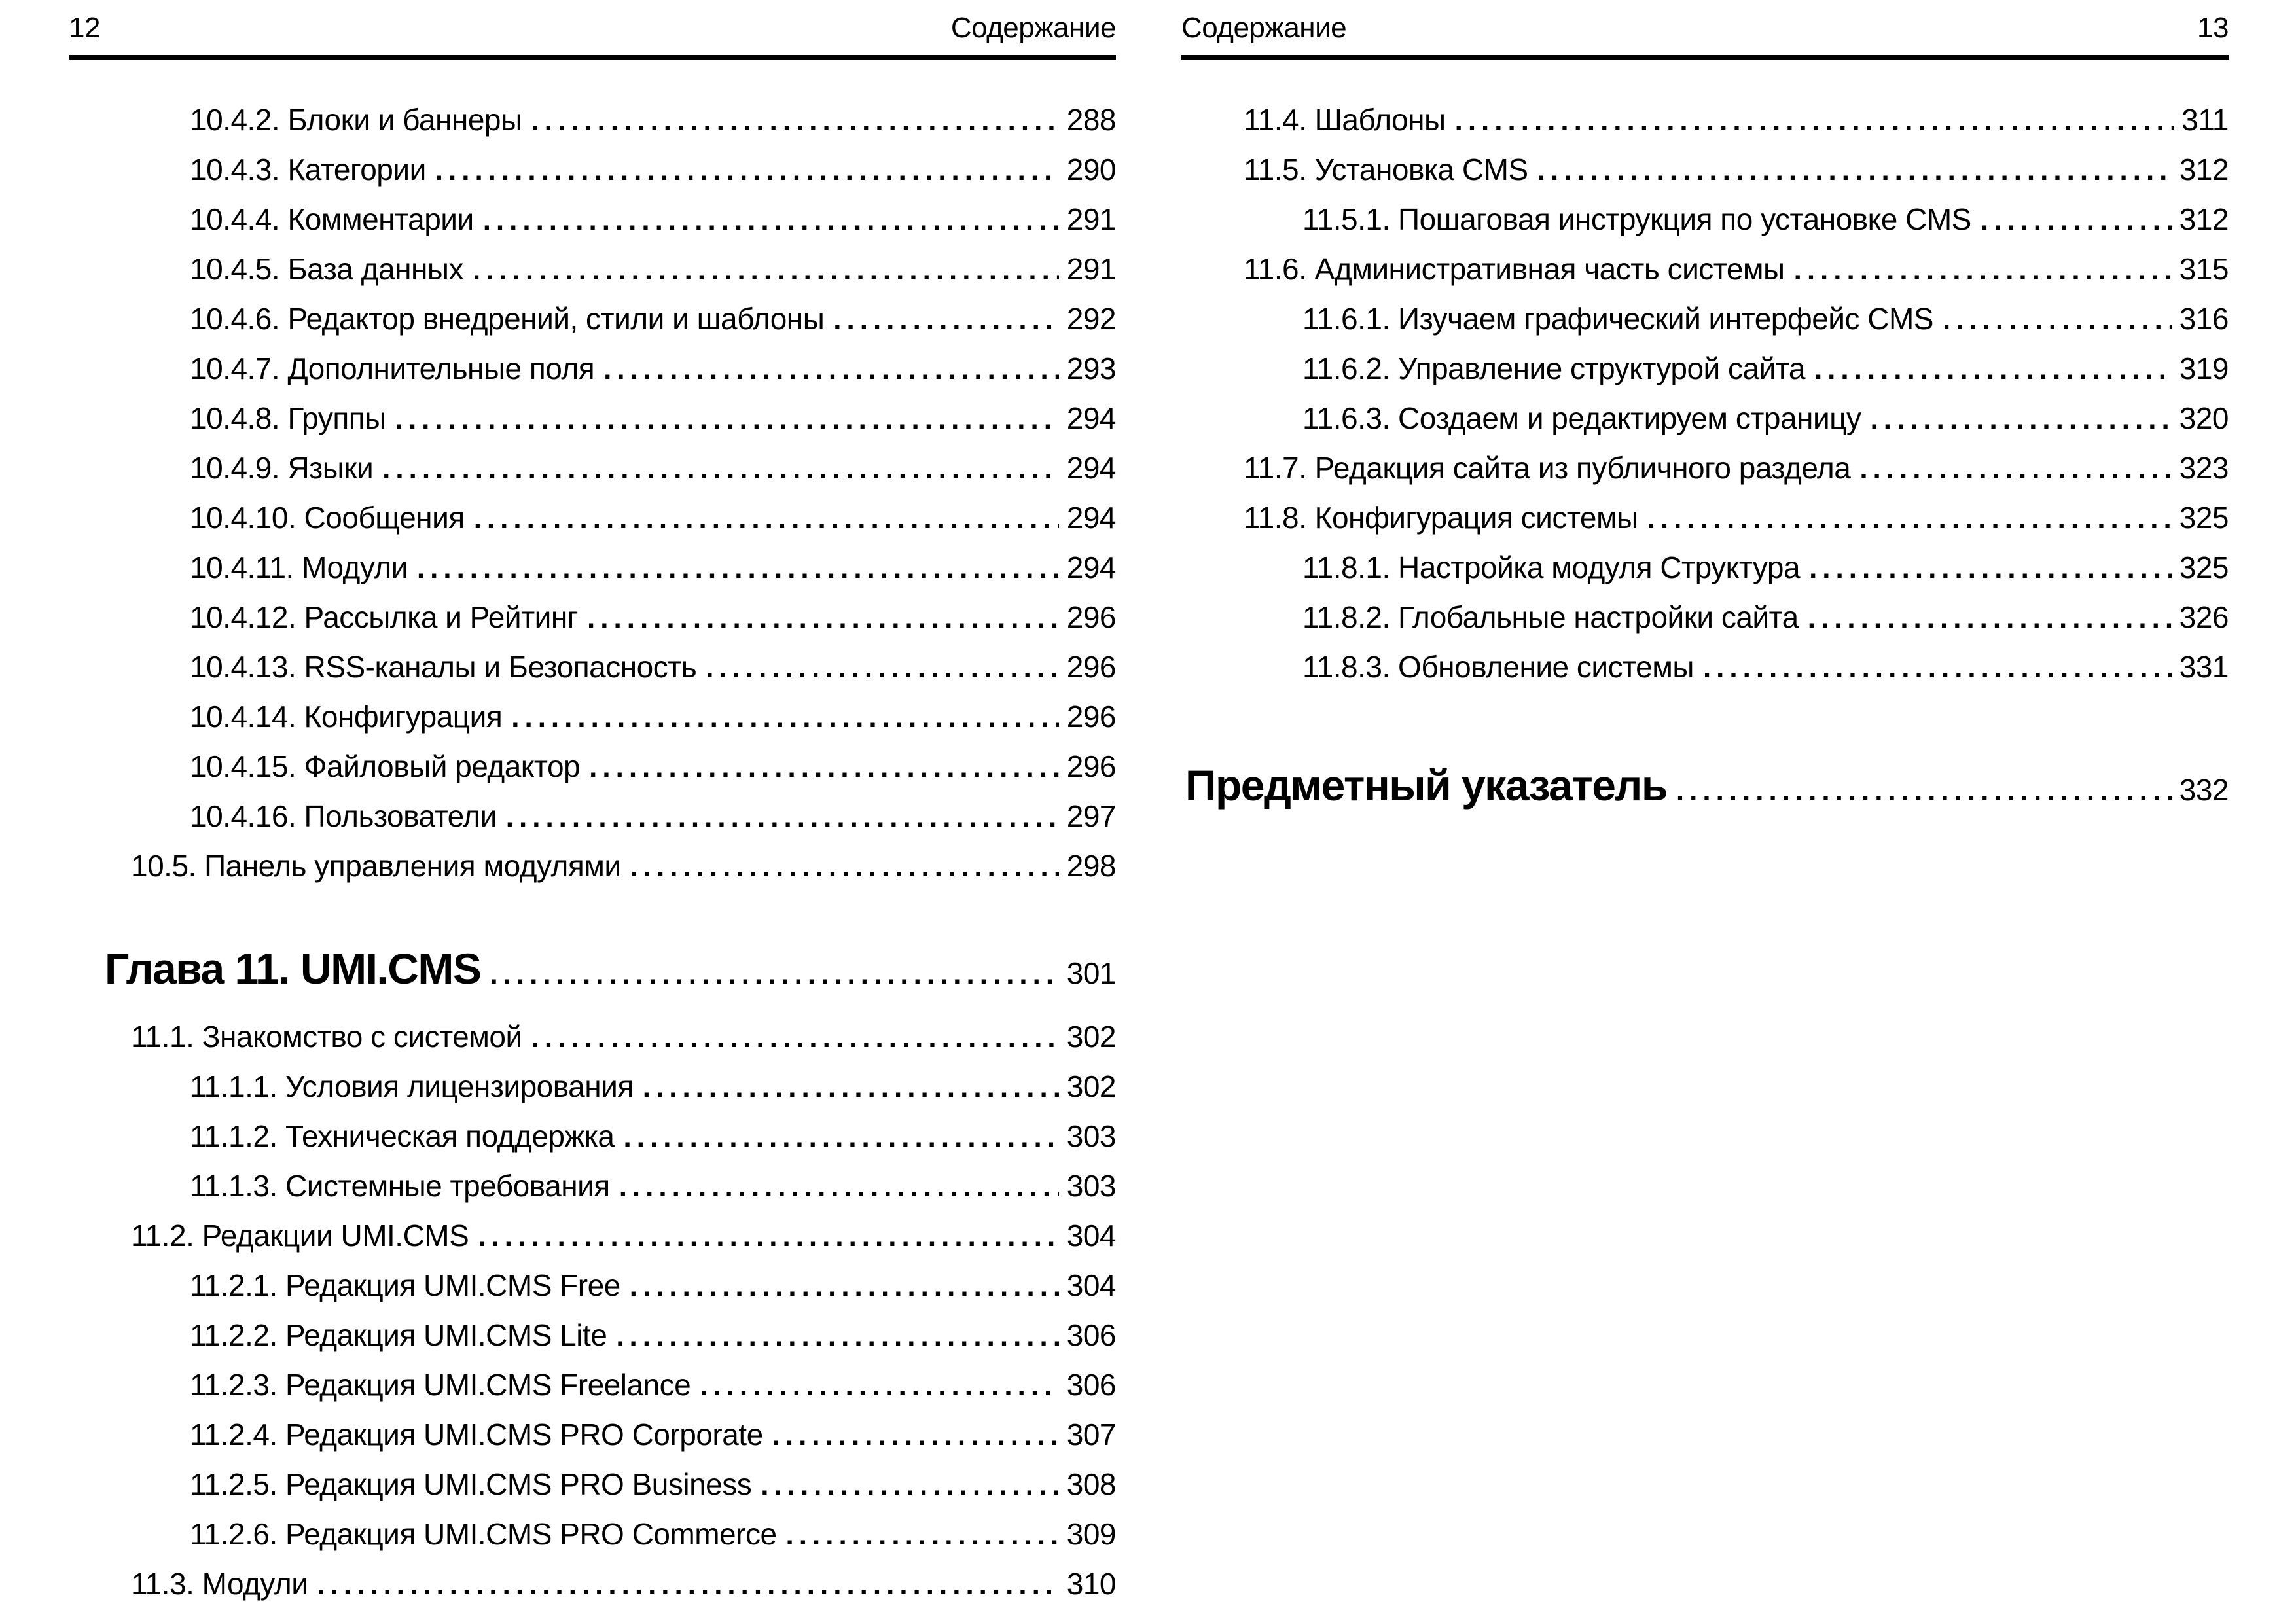 The image size is (2296, 1623). I want to click on toc-entry-label: 10.4.4. Комментарии, so click(332, 219).